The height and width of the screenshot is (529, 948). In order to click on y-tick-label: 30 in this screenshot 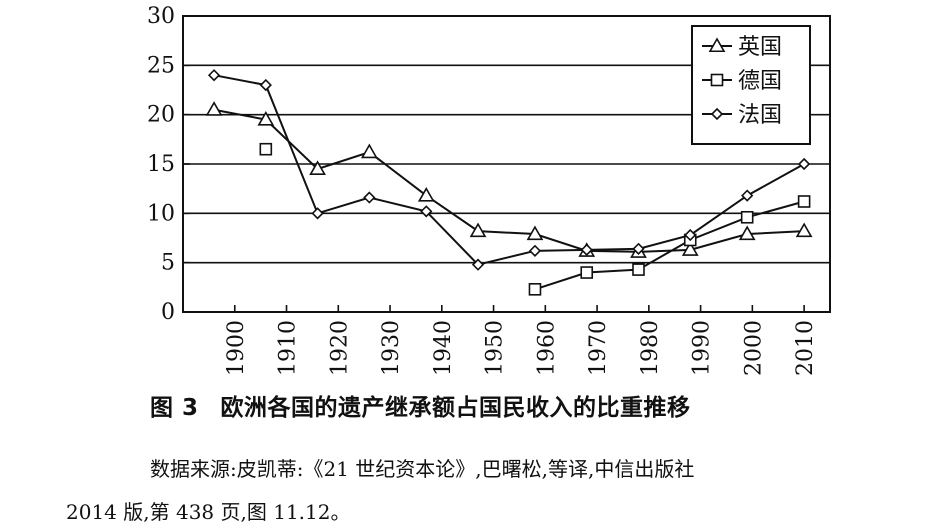, I will do `click(161, 16)`.